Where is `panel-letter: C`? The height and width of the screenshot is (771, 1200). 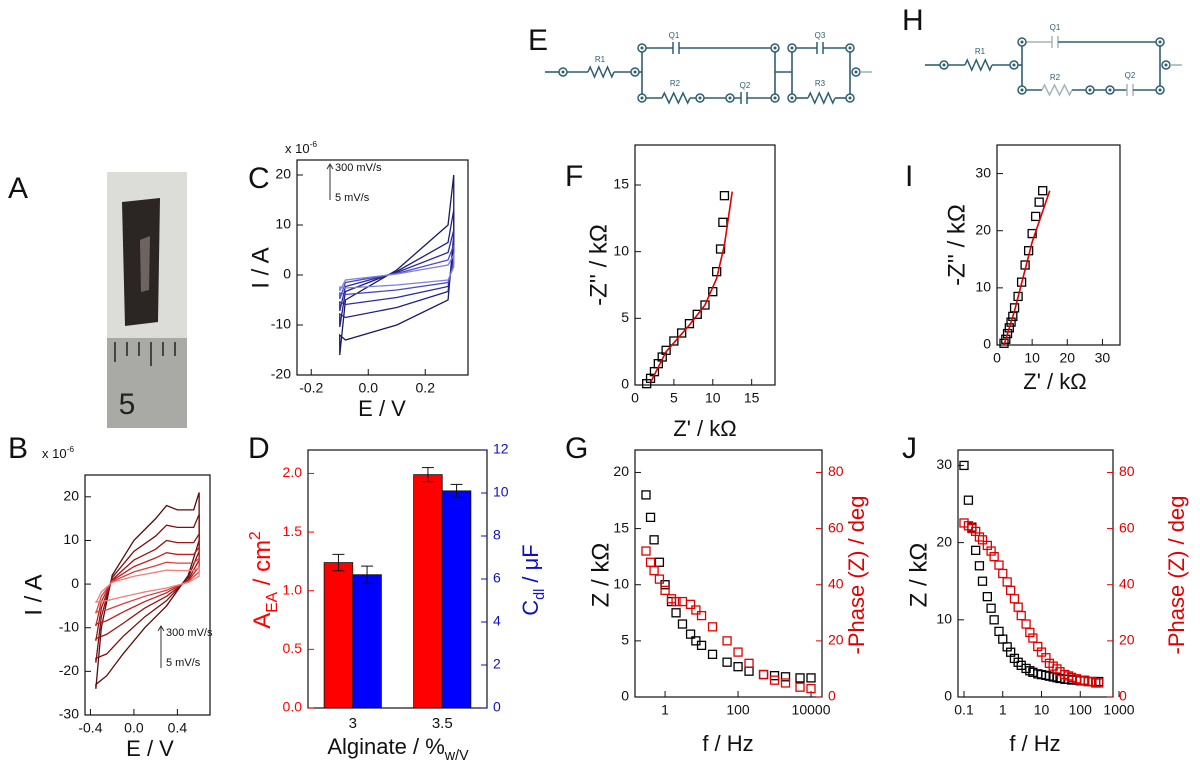
panel-letter: C is located at coordinates (259, 178).